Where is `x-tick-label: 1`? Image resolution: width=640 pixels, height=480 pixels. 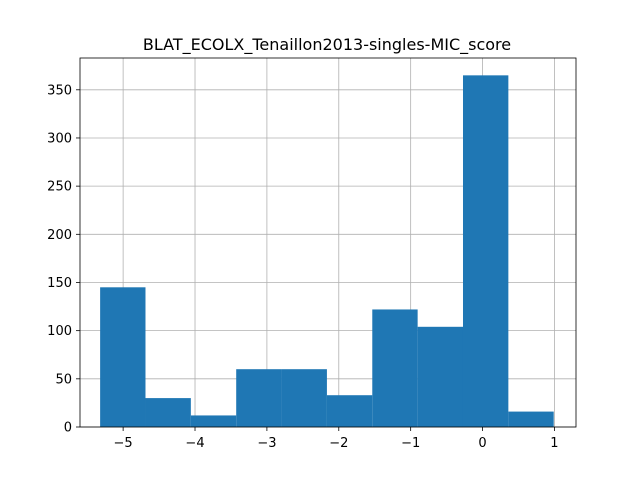
x-tick-label: 1 is located at coordinates (554, 443).